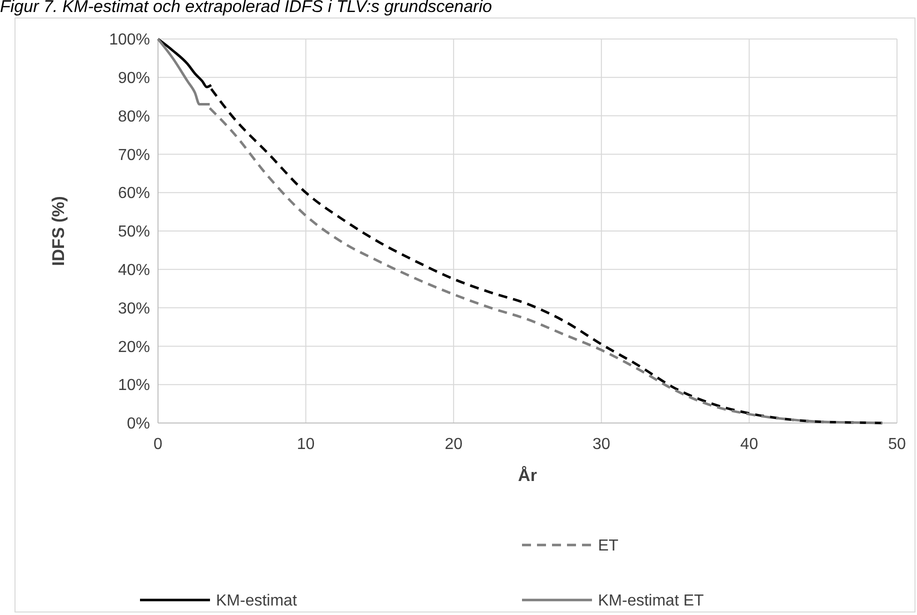  I want to click on y-tick-label: 90%, so click(134, 78).